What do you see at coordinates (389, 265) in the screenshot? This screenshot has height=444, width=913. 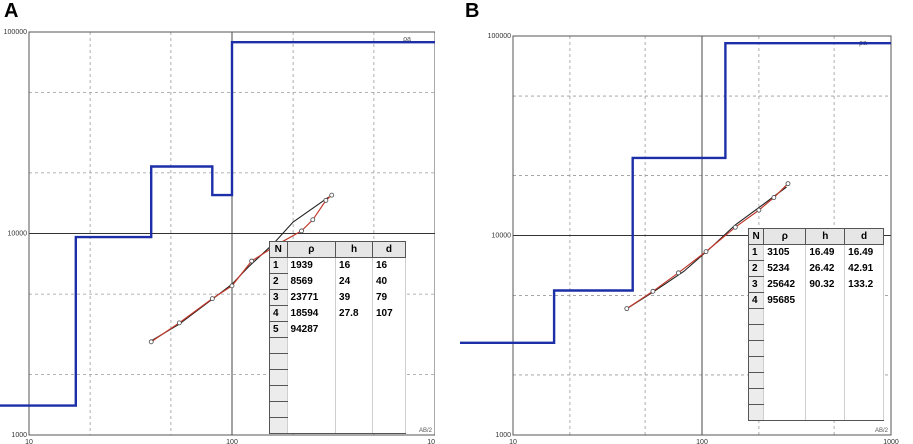 I see `table-cell: 16` at bounding box center [389, 265].